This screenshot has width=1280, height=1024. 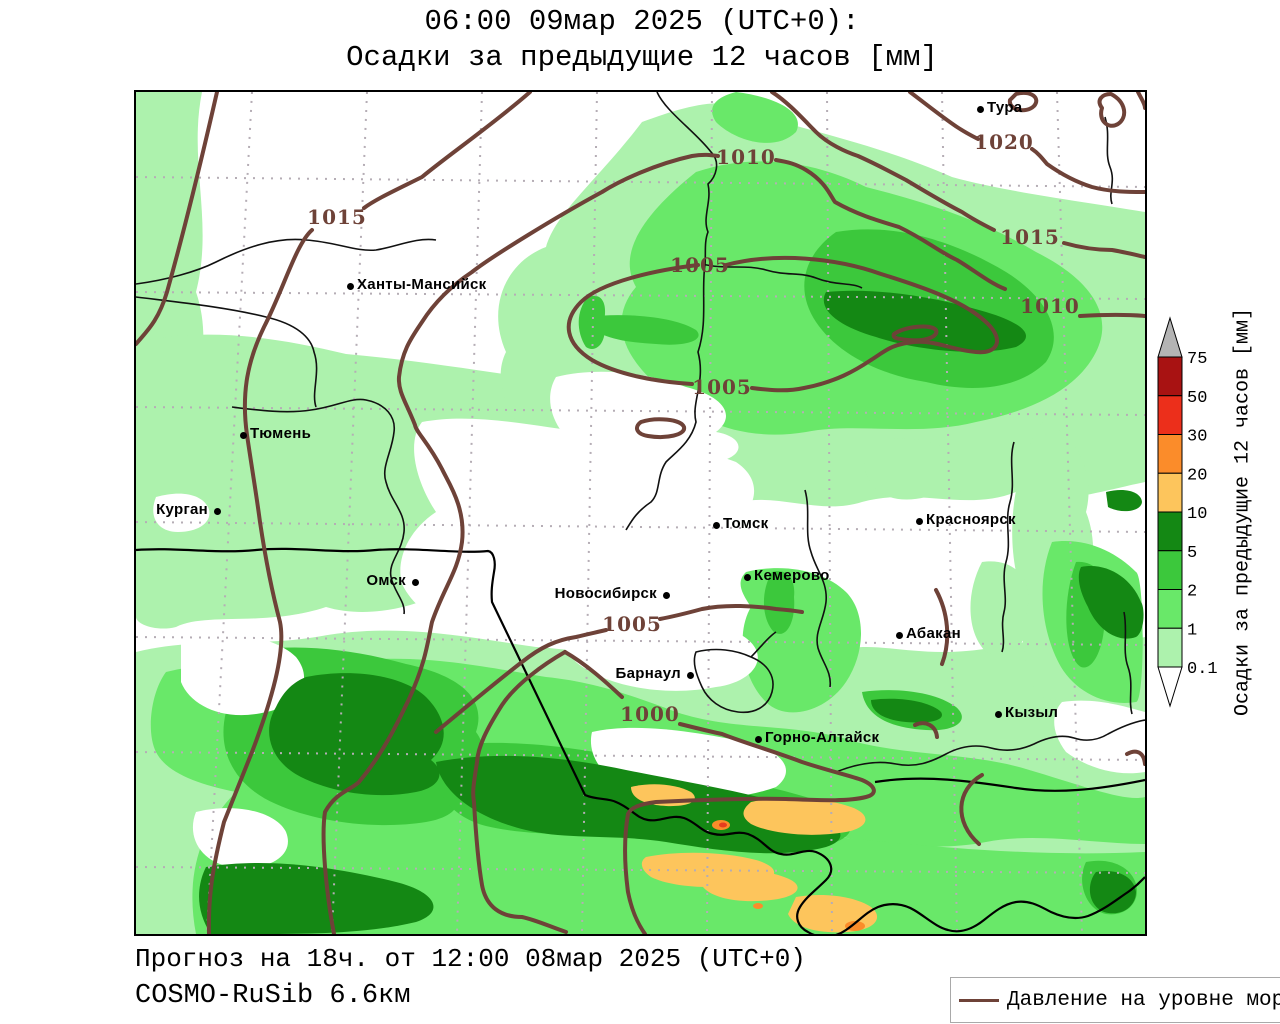 What do you see at coordinates (1192, 553) in the screenshot?
I see `svg-text: 5` at bounding box center [1192, 553].